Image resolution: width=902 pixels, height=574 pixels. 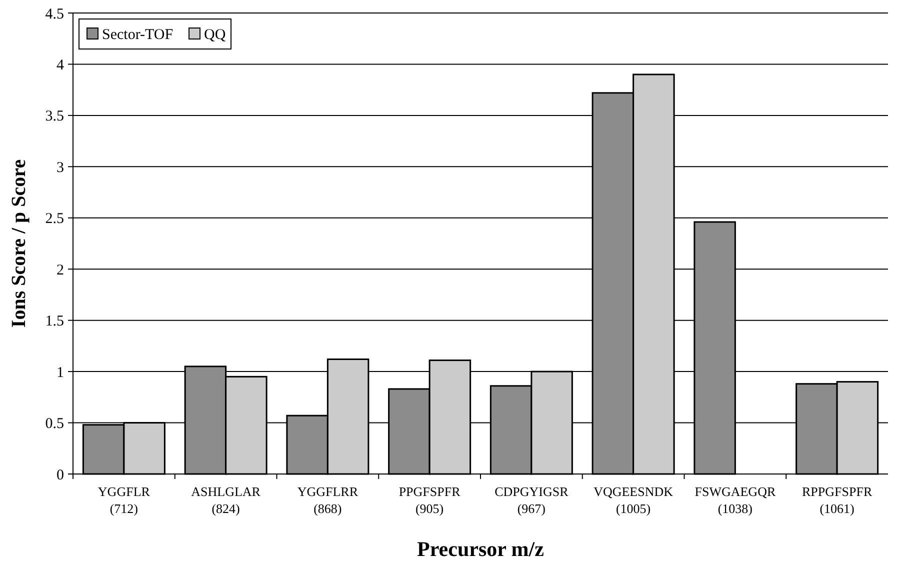 I want to click on x-tick-label: YGGFLR (712), so click(x=124, y=500).